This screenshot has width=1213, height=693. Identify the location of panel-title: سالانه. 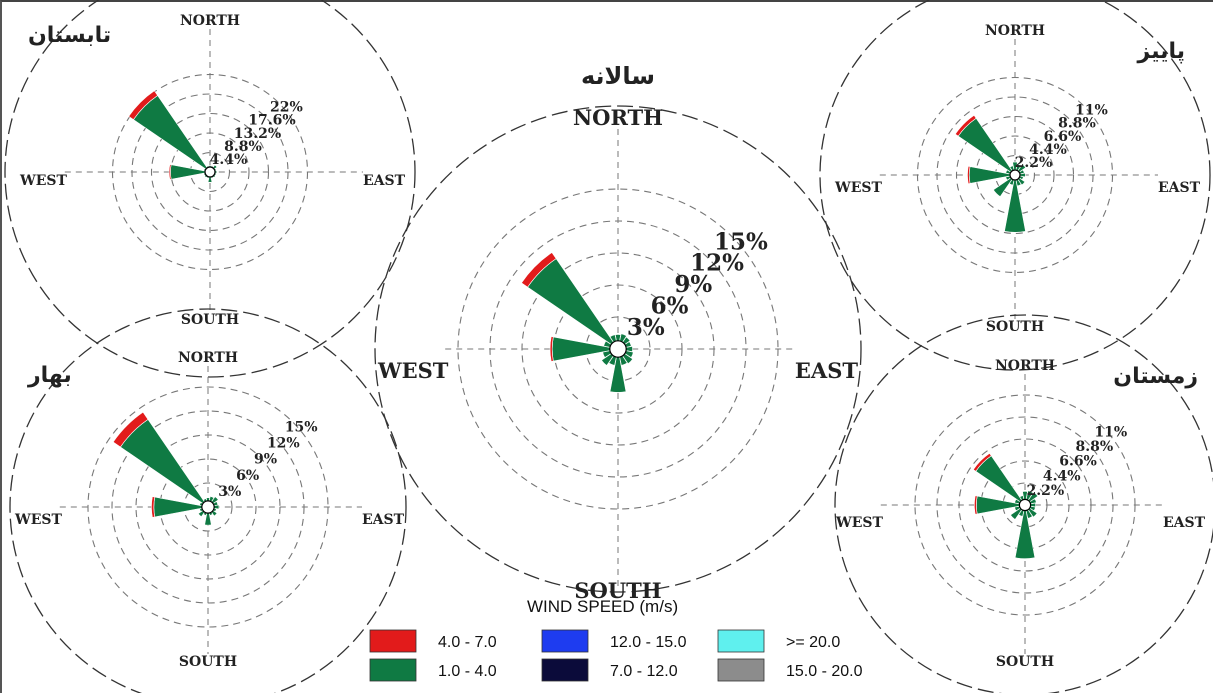
(618, 76).